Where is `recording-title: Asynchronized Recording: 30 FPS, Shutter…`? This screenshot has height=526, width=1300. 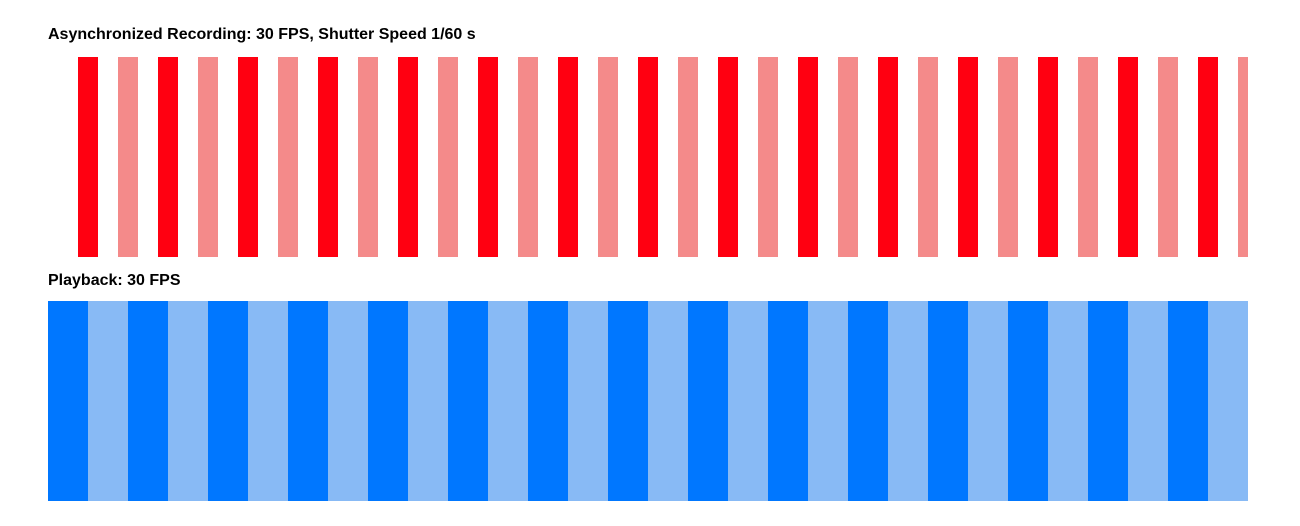 recording-title: Asynchronized Recording: 30 FPS, Shutter… is located at coordinates (262, 34).